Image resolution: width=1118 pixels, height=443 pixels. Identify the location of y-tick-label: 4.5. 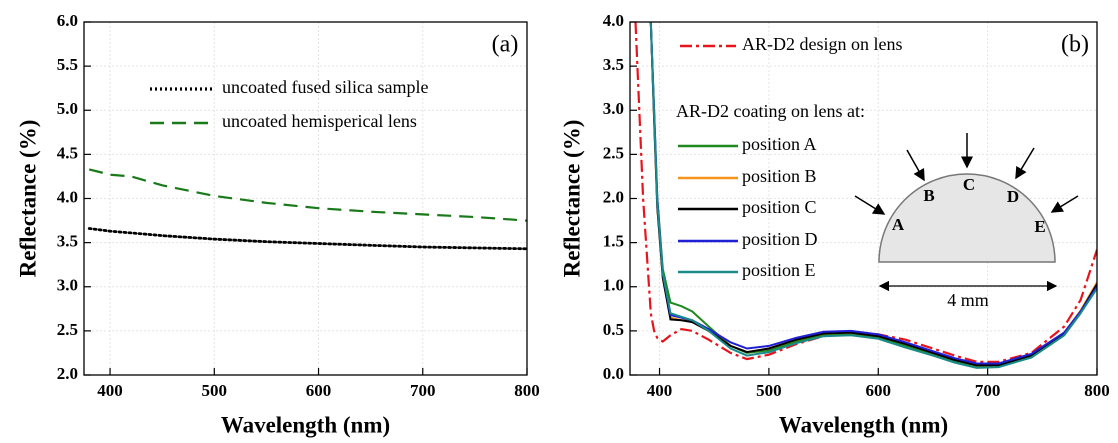
(67, 152).